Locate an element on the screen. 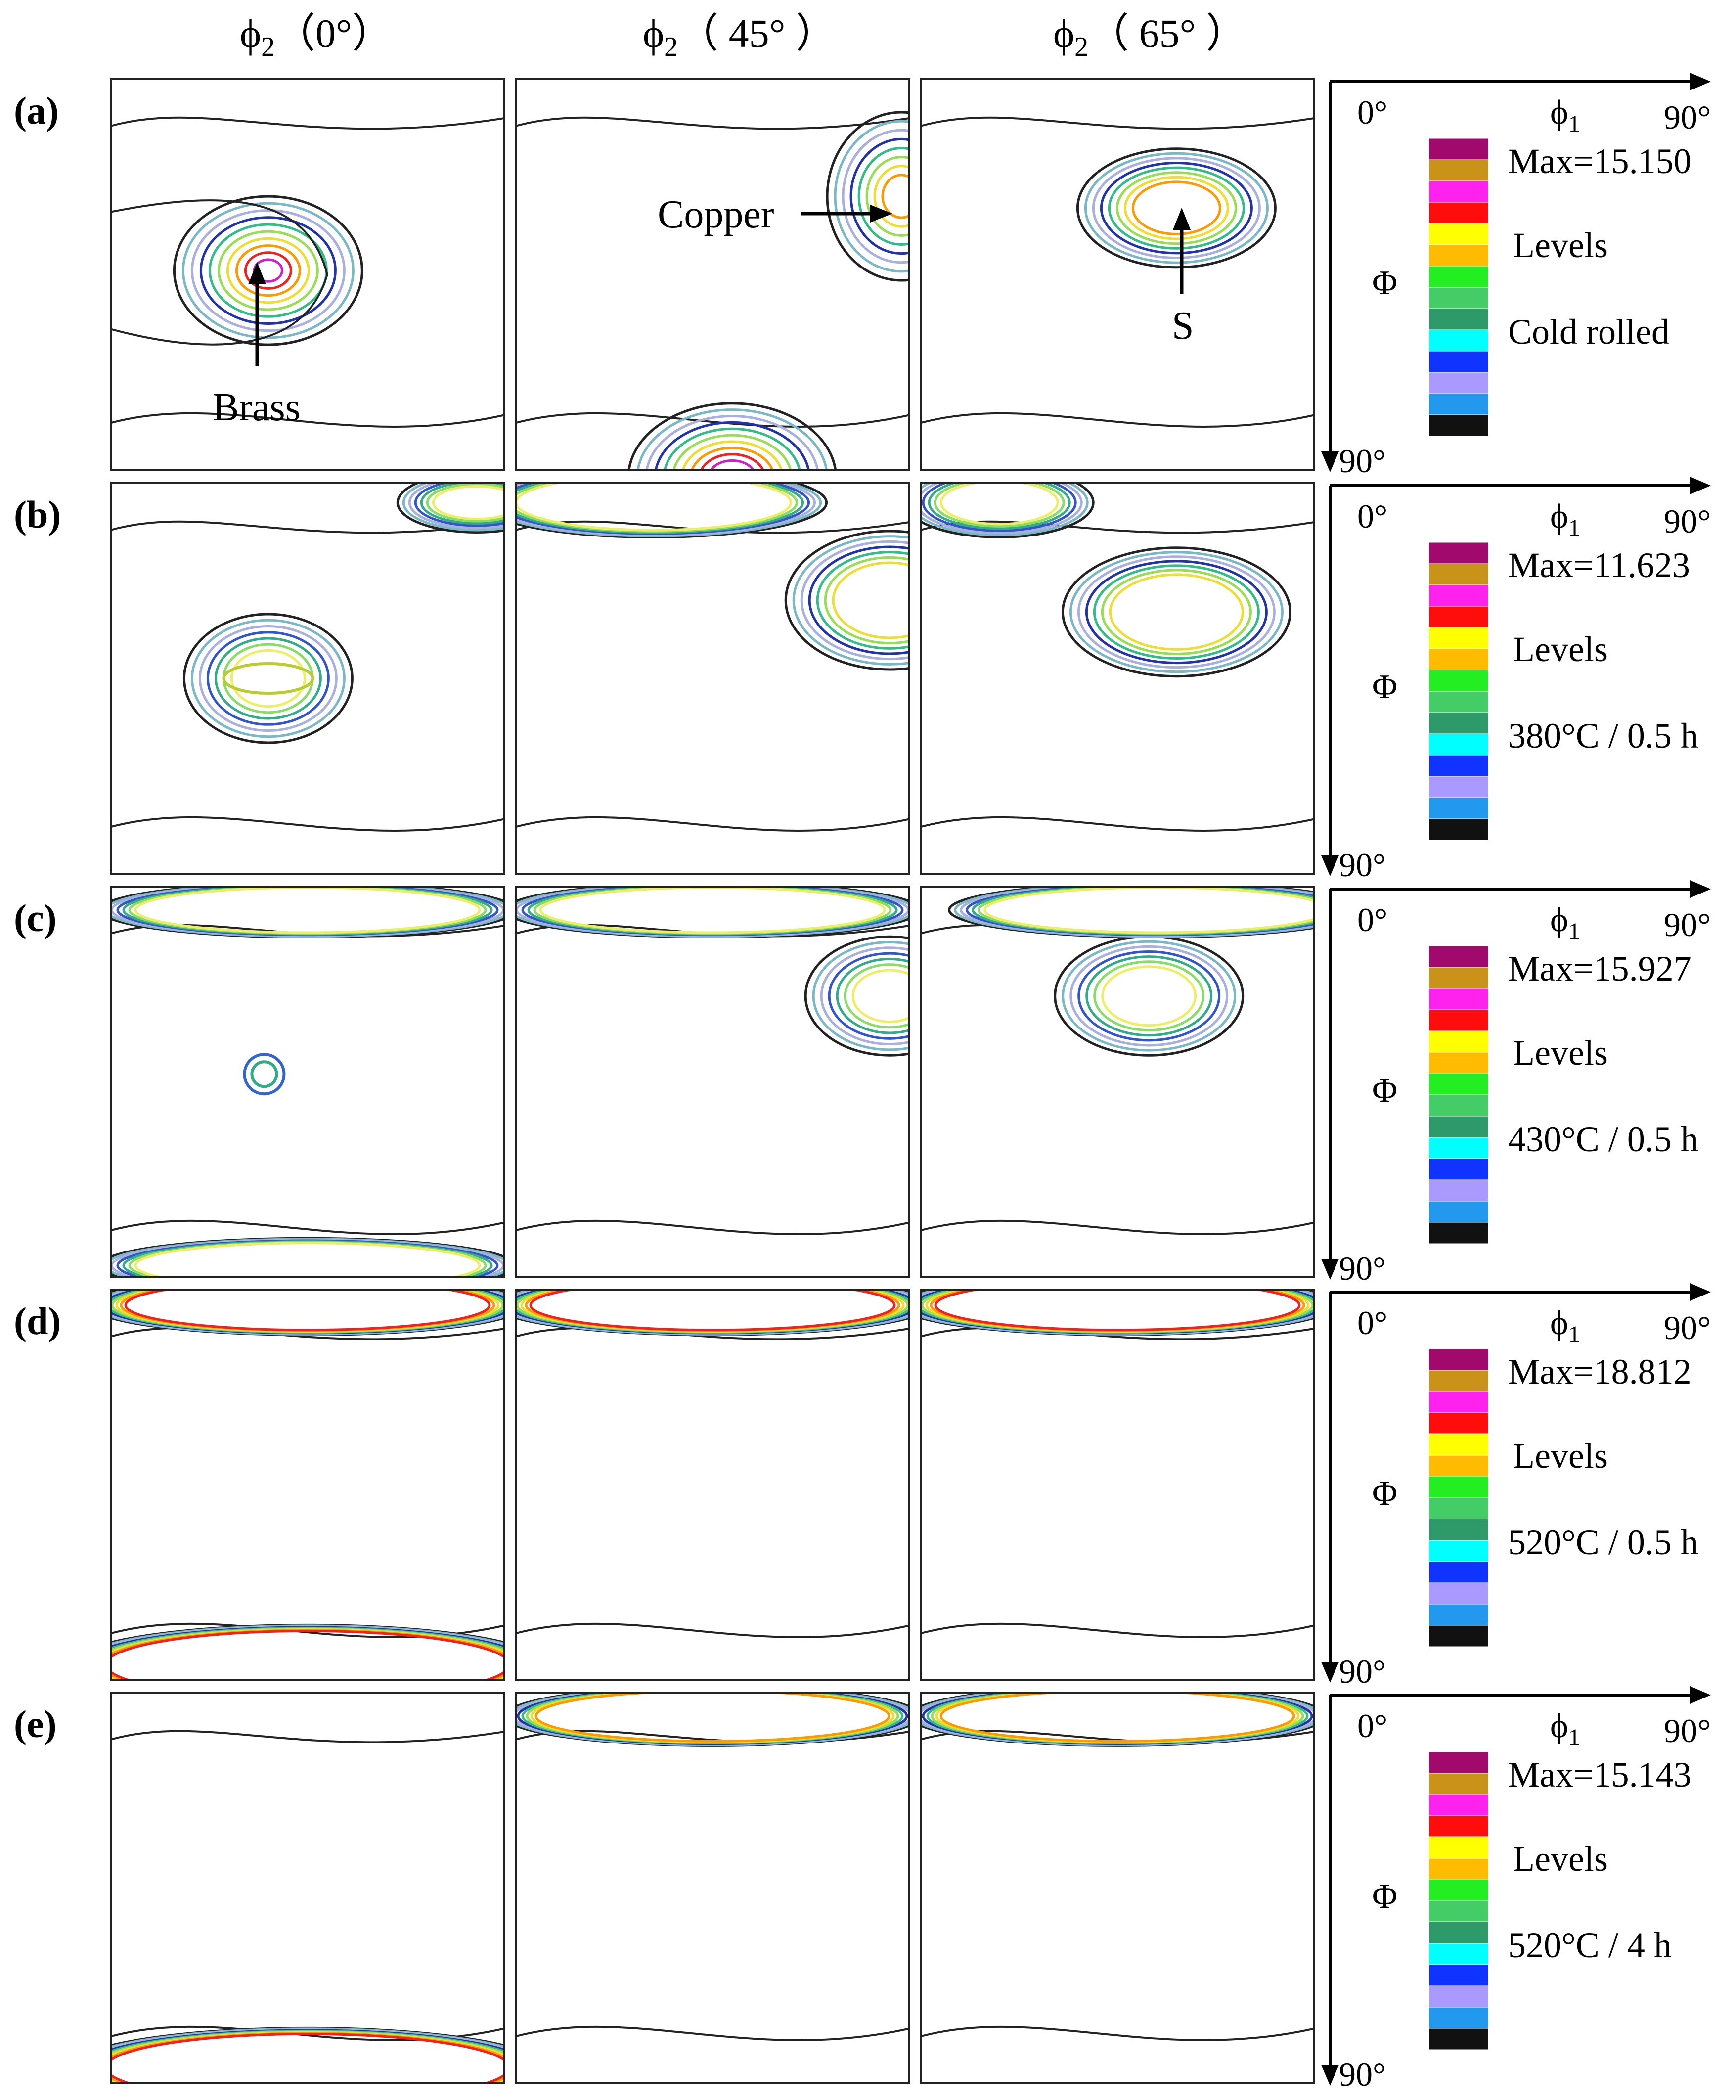  axis-key: 0° ϕ1 90° Φ 90° Max=11.623 Levels 380°C / 0.5 h is located at coordinates (1516, 680).